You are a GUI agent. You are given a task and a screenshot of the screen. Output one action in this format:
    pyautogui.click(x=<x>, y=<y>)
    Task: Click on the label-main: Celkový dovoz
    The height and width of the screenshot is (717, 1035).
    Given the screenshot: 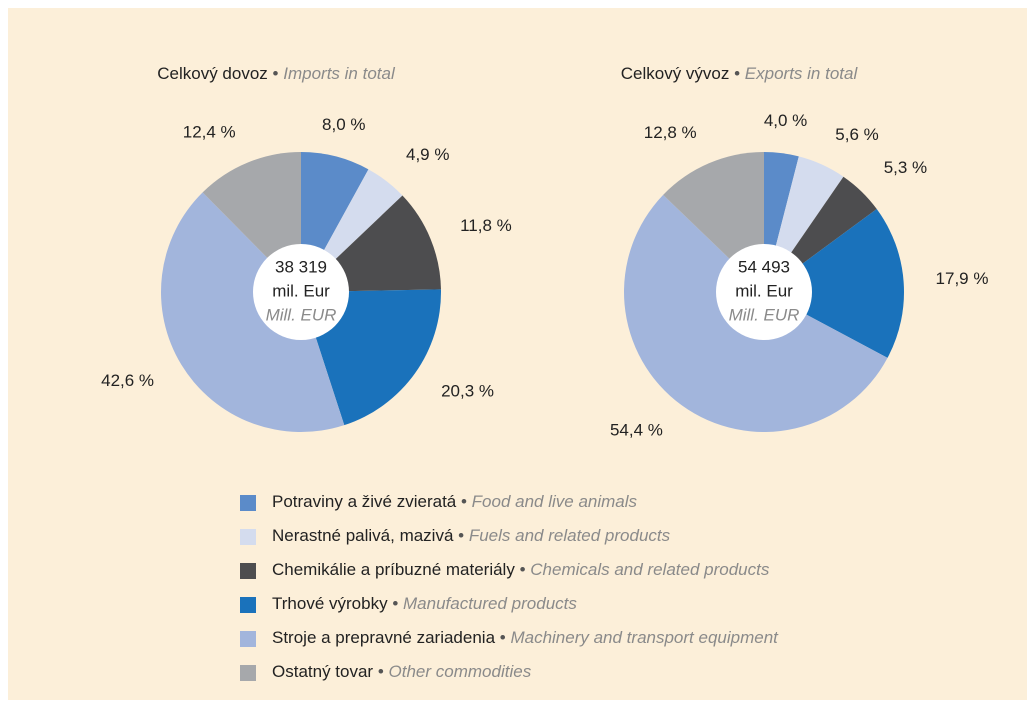 What is the action you would take?
    pyautogui.click(x=212, y=73)
    